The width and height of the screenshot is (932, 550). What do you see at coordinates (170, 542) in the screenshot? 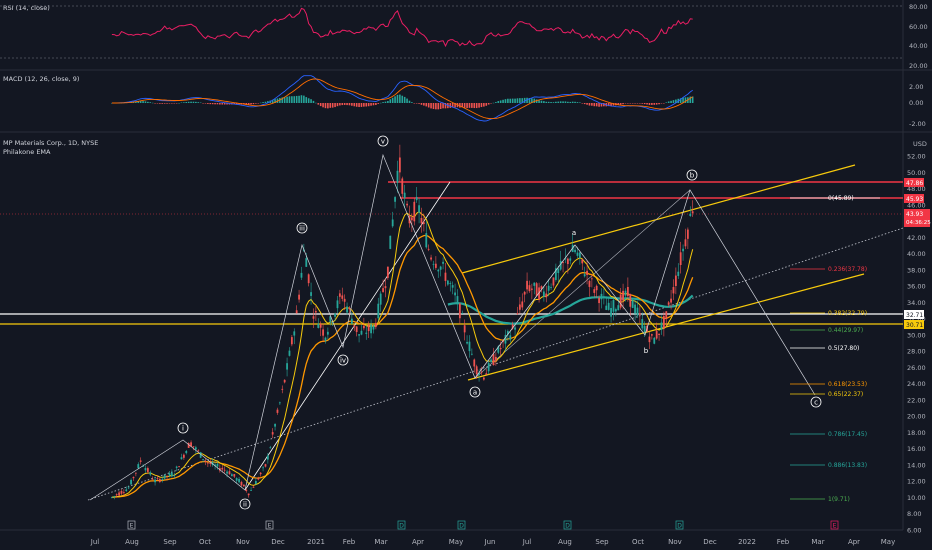
I see `time-tick: Sep` at bounding box center [170, 542].